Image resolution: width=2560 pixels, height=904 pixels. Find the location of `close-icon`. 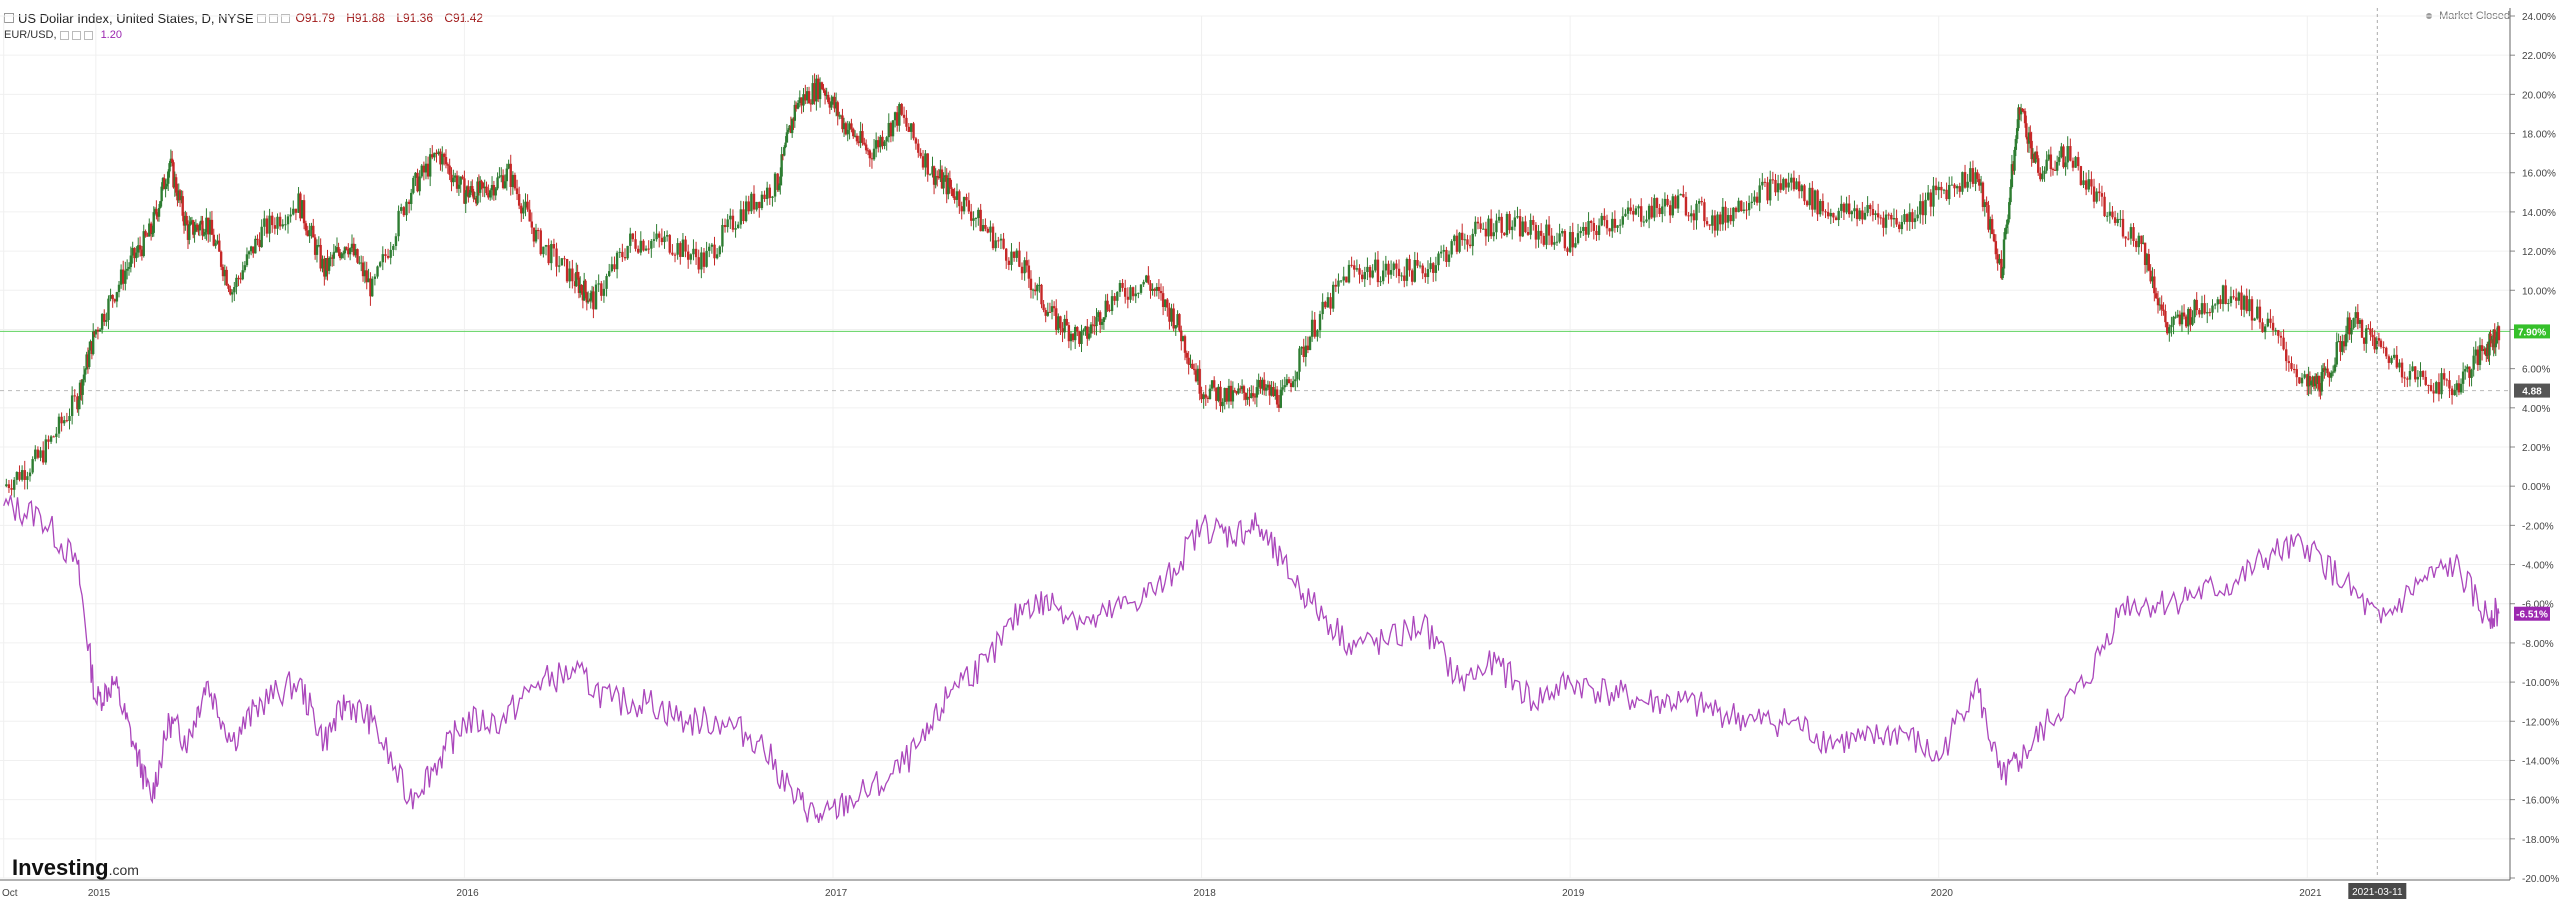

close-icon is located at coordinates (285, 18).